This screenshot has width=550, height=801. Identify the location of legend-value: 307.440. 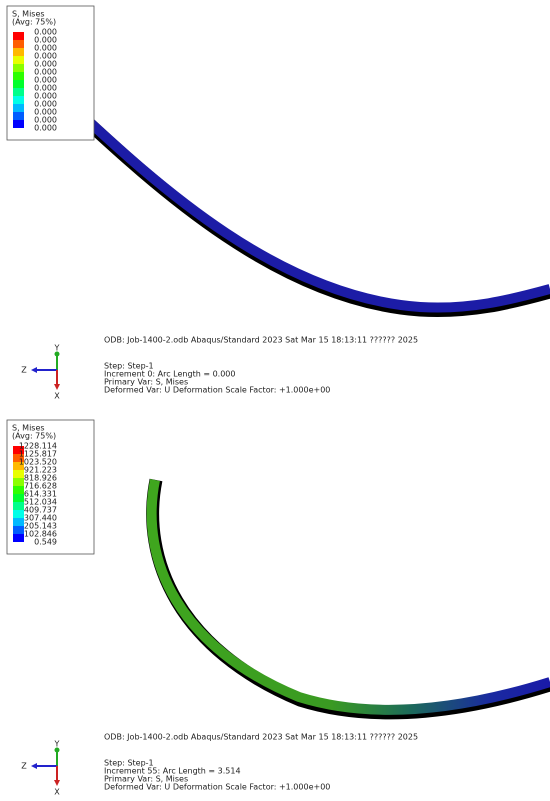
(40, 518).